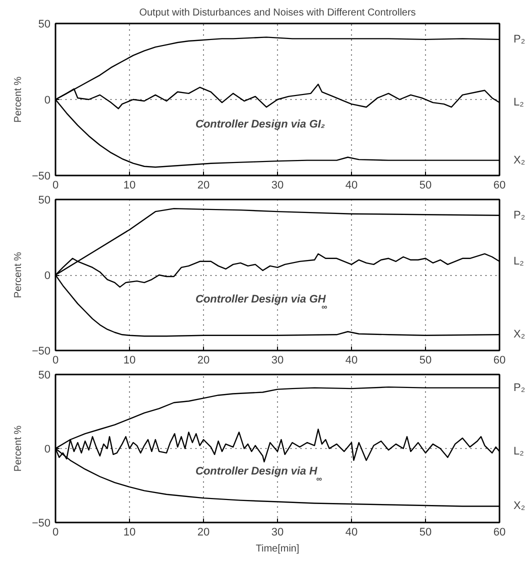  I want to click on x-axis-title: Time[min], so click(278, 549).